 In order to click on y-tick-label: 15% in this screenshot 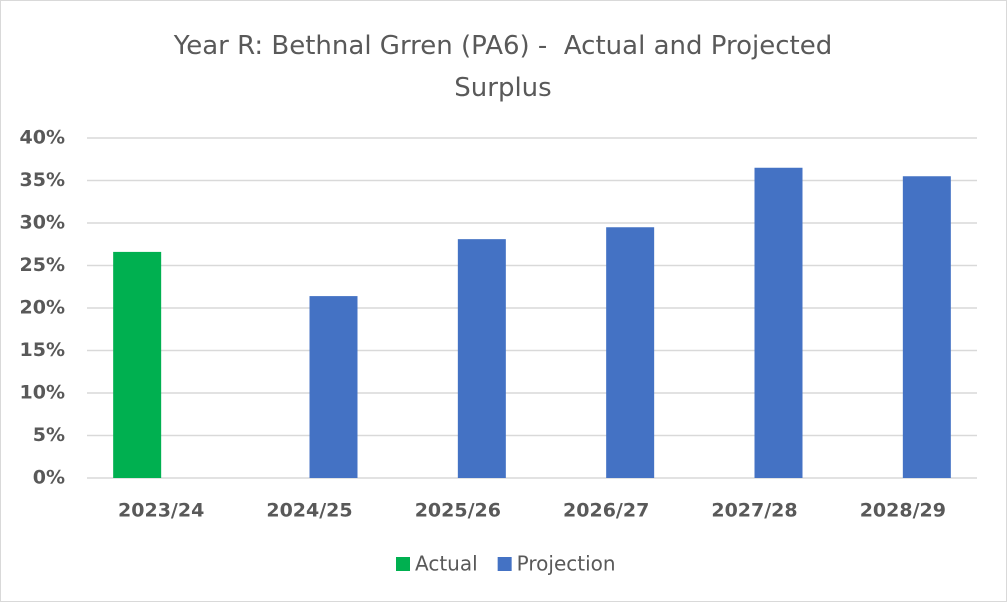, I will do `click(42, 350)`.